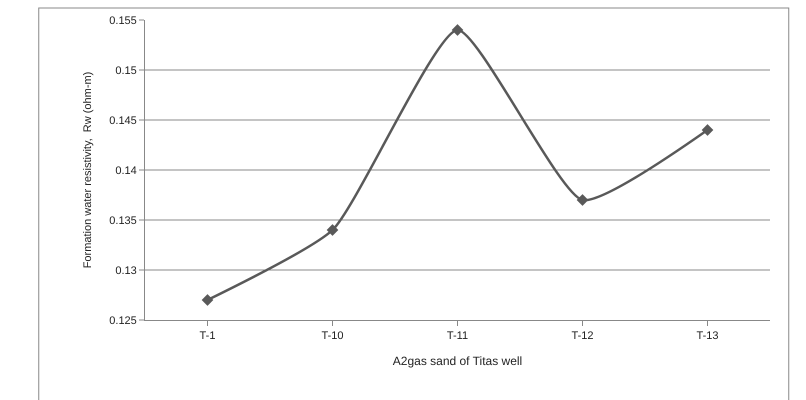 The width and height of the screenshot is (806, 400). I want to click on y-tick-label: 0.15, so click(126, 70).